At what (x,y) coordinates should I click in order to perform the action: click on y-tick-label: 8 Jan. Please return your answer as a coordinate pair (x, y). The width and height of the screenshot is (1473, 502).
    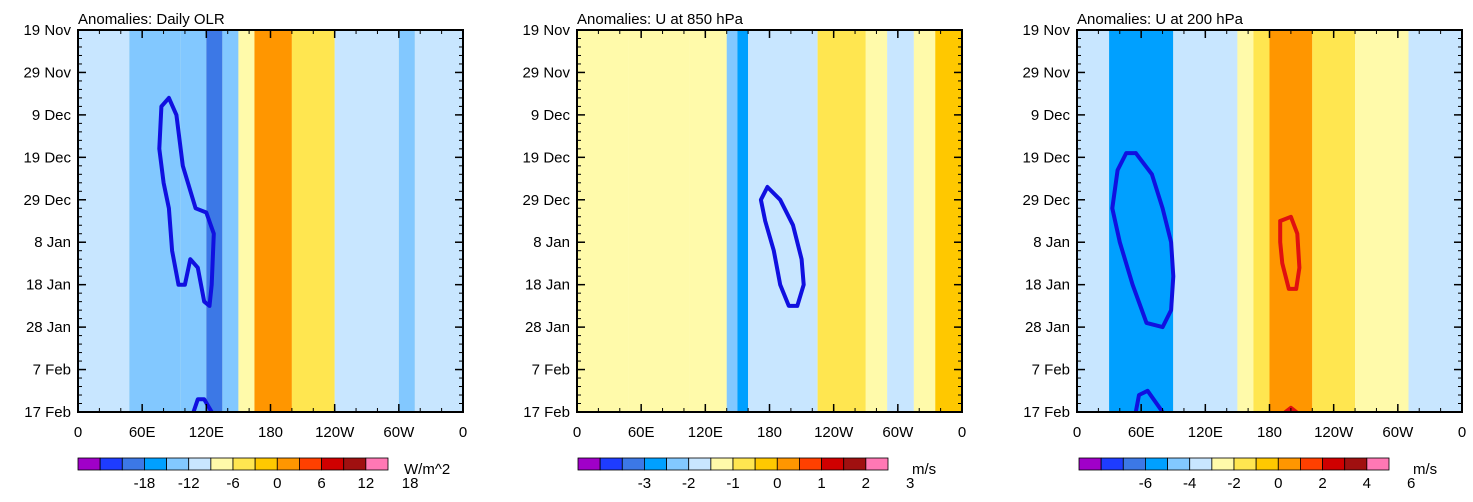
    Looking at the image, I should click on (1051, 242).